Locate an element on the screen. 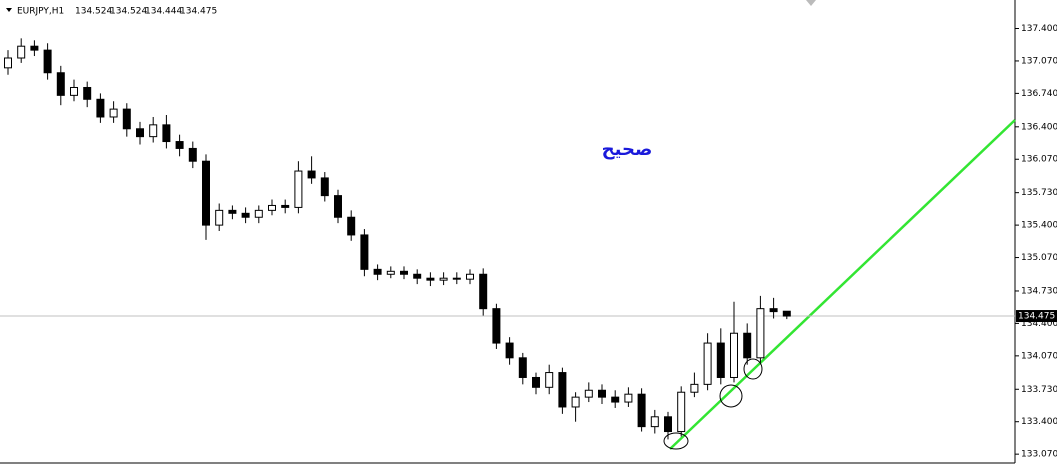 This screenshot has width=1057, height=469. y-tick-label: 133.730 is located at coordinates (1039, 390).